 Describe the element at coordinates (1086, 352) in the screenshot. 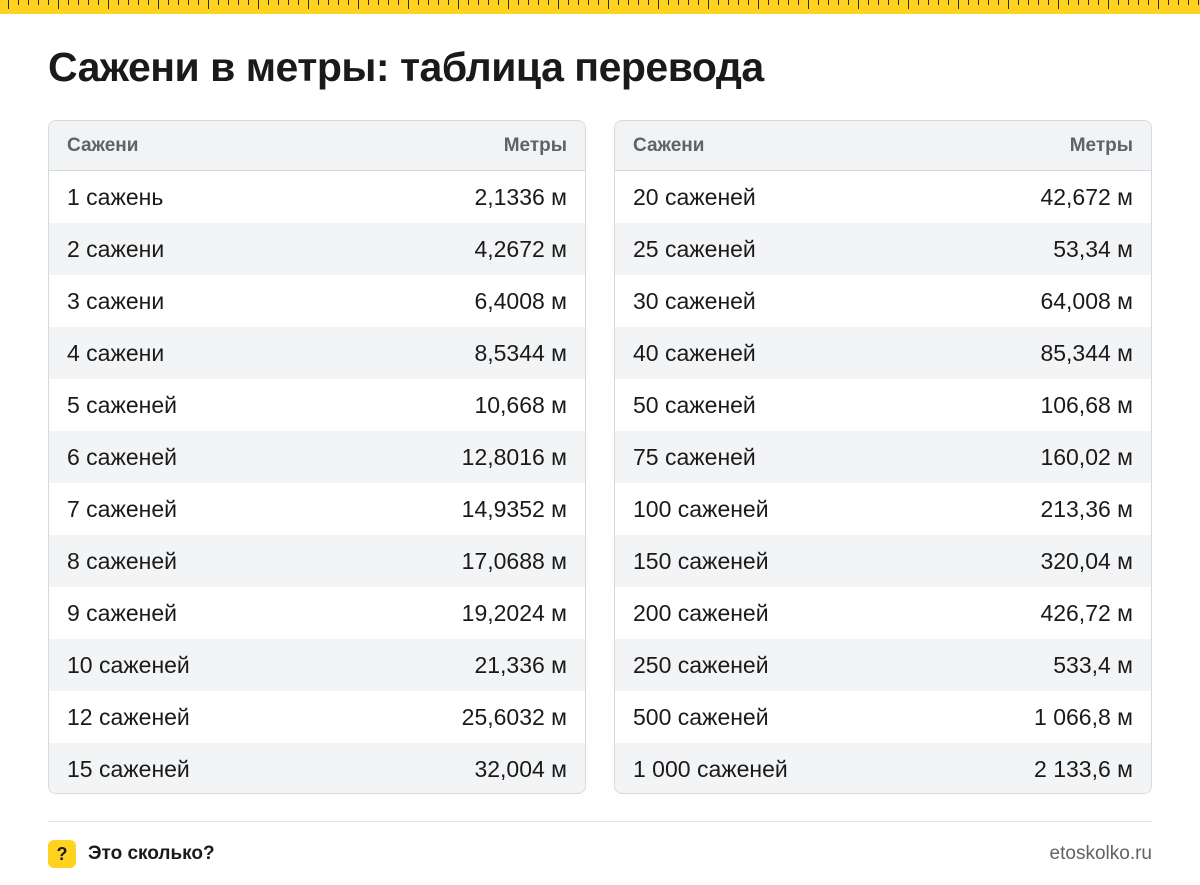

I see `meters-cell: 85,344 м` at that location.